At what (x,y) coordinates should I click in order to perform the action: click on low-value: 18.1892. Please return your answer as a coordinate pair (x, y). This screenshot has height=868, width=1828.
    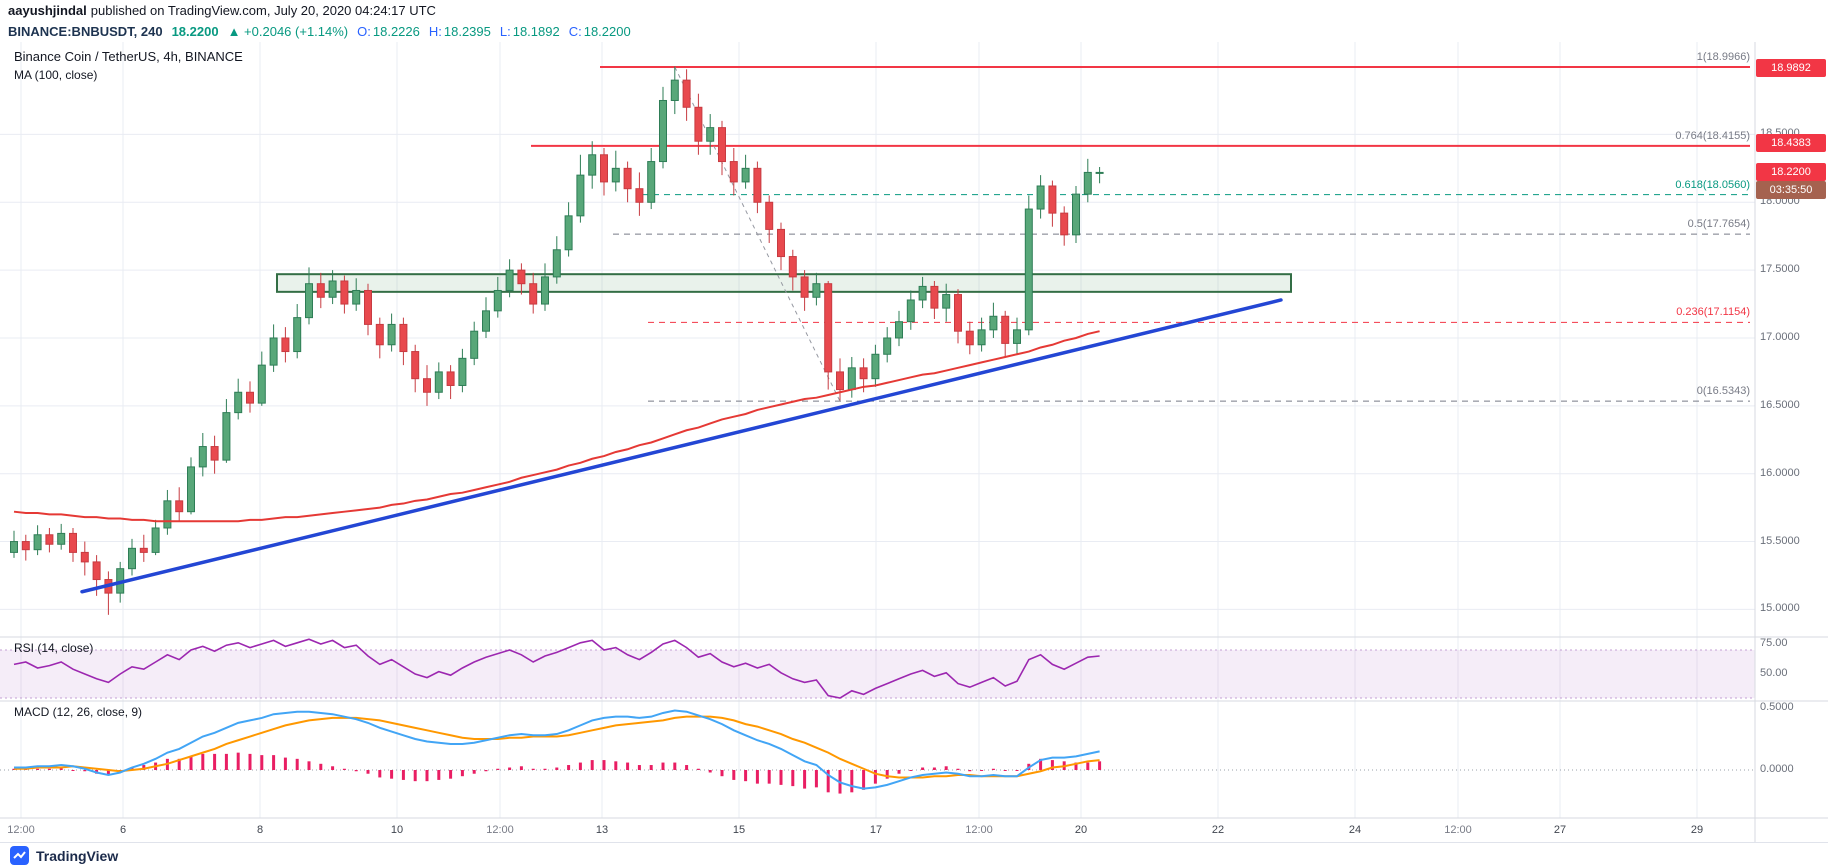
    Looking at the image, I should click on (536, 31).